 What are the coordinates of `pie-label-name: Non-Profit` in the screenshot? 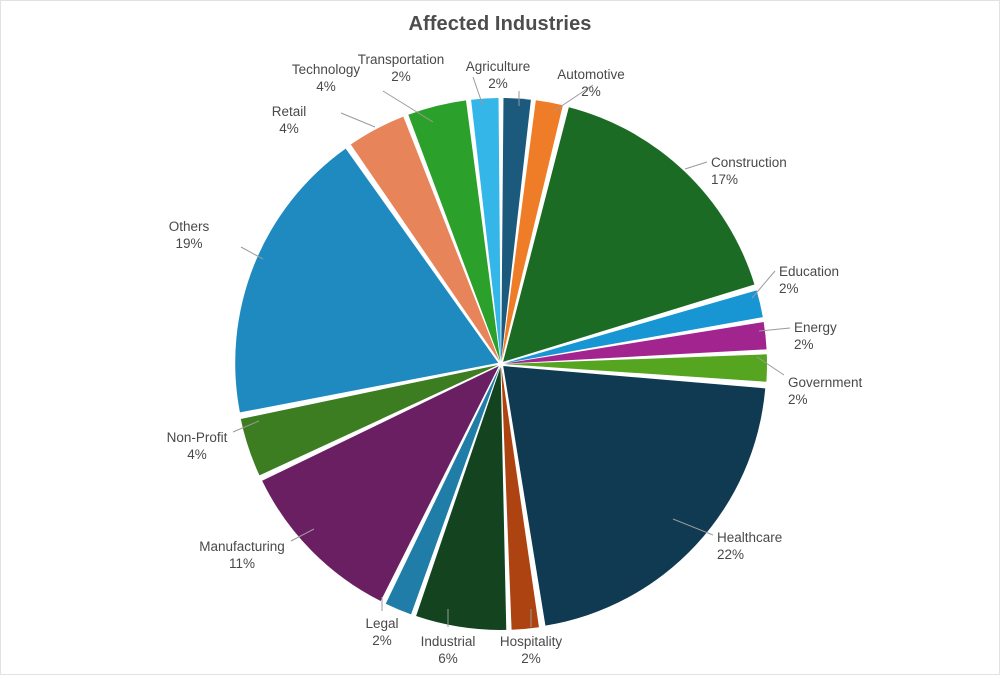 It's located at (197, 437).